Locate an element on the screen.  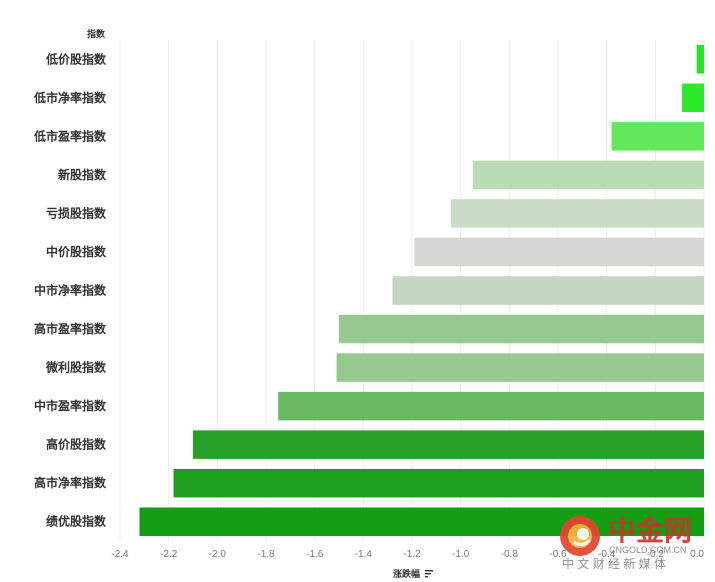
watermark: 中金网 CNGOLD.COM.CN 中 文 财 经 新 媒 体 is located at coordinates (626, 542).